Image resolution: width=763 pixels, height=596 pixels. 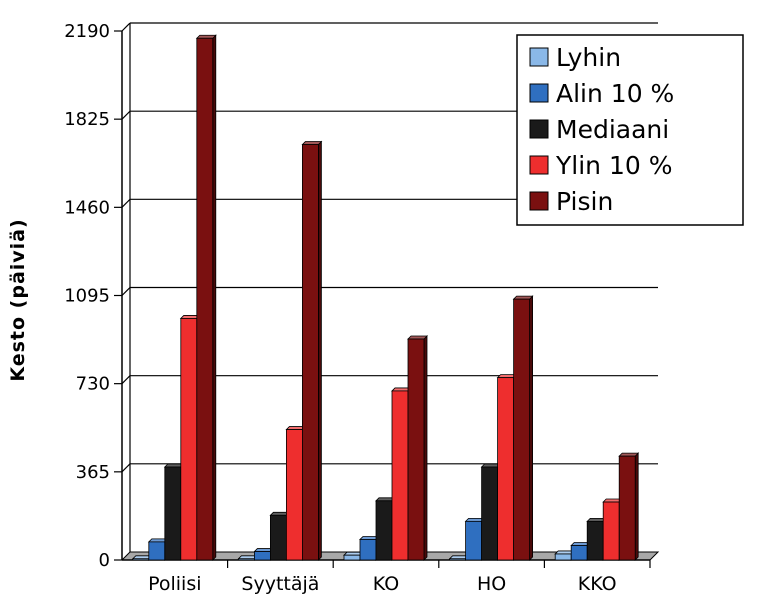 What do you see at coordinates (87, 119) in the screenshot?
I see `y-tick-label: 1825` at bounding box center [87, 119].